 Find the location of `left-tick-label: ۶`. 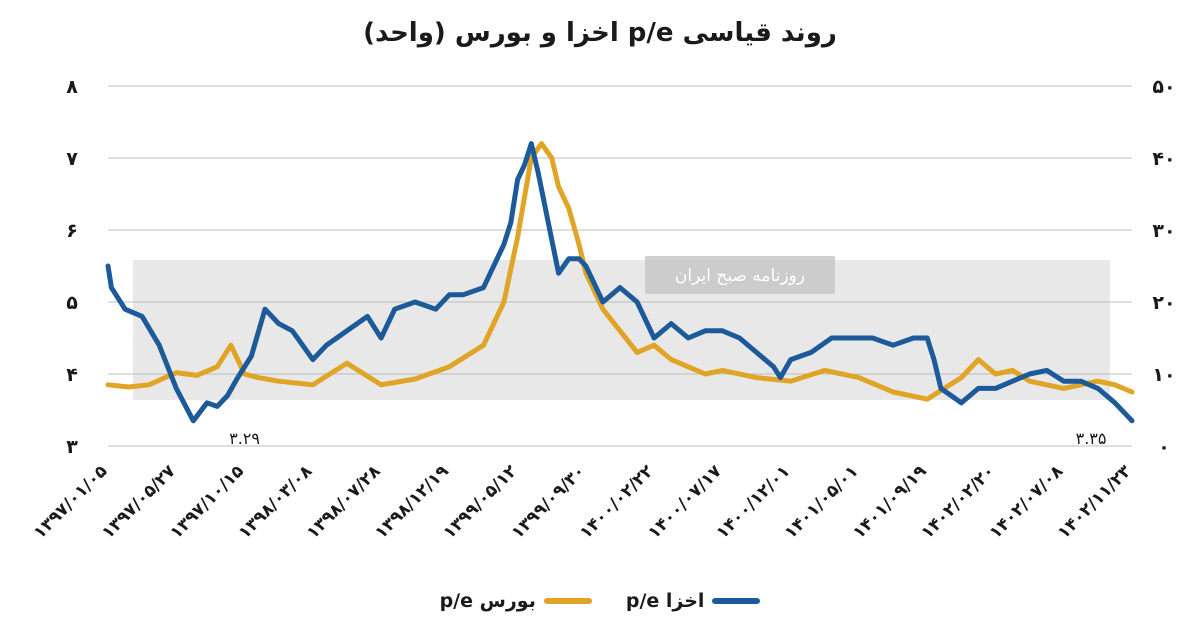

left-tick-label: ۶ is located at coordinates (72, 231).